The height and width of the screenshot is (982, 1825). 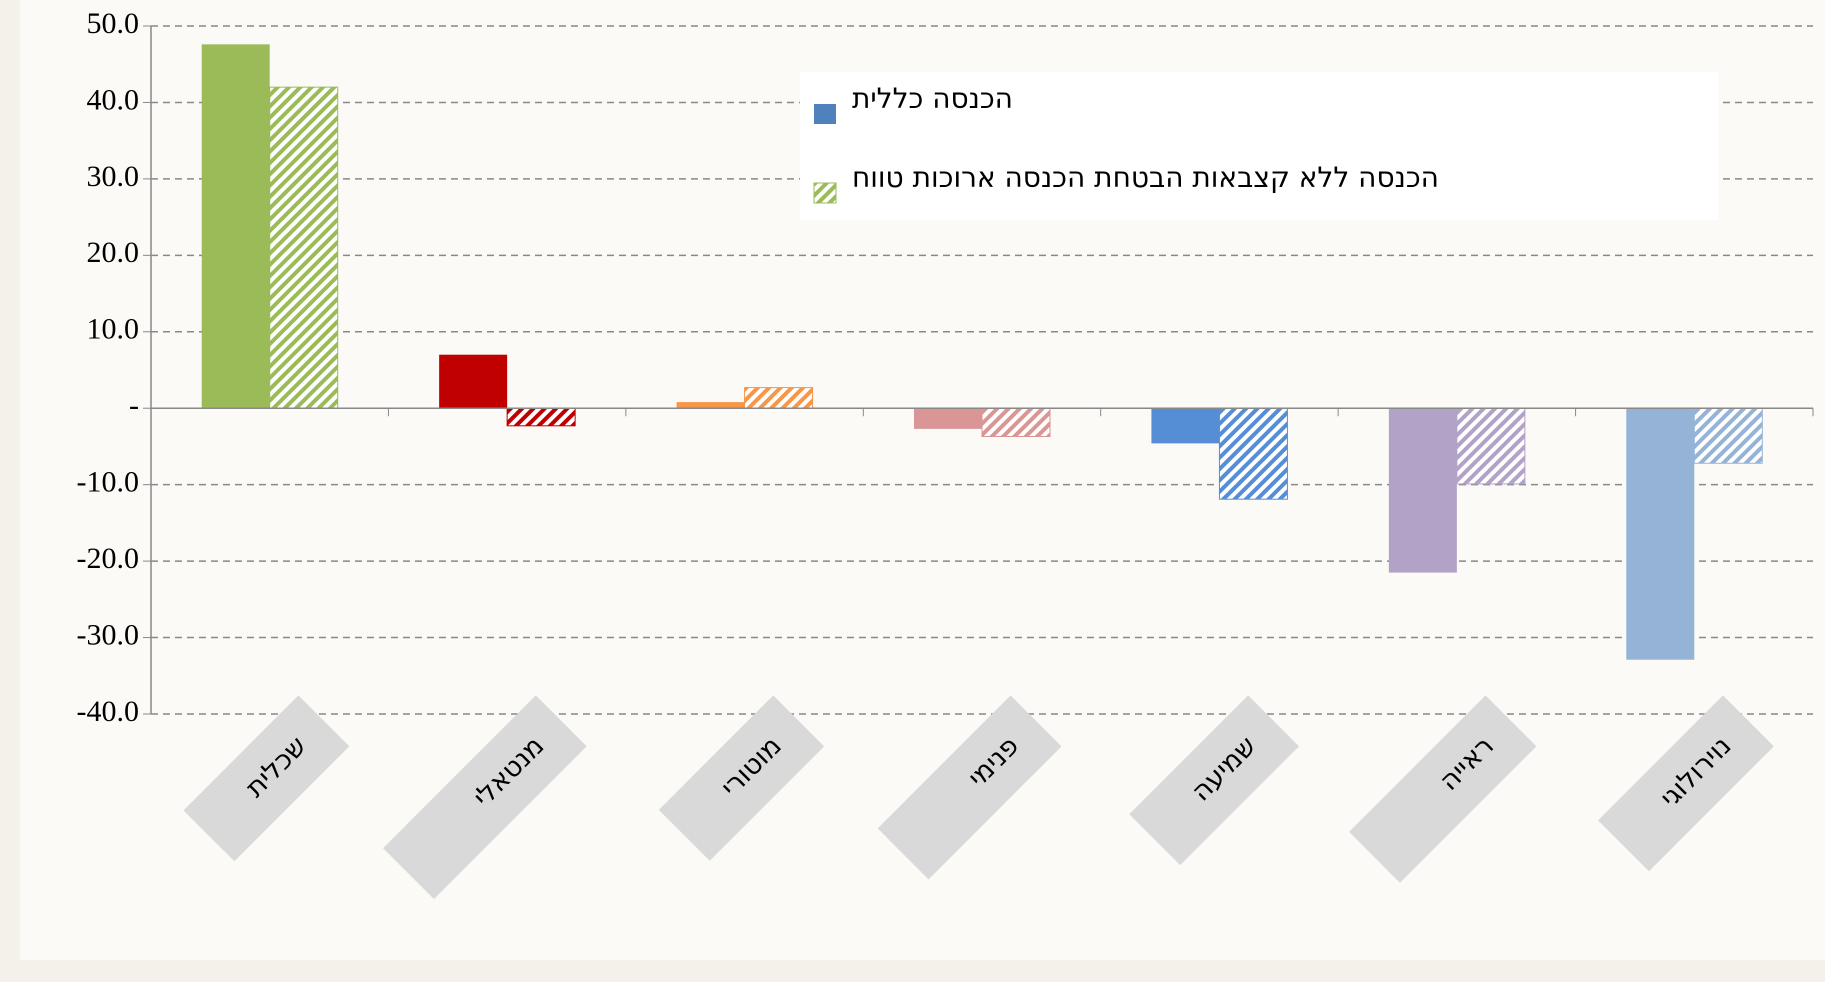 I want to click on x-tick-group: שמיעה, so click(x=1214, y=780).